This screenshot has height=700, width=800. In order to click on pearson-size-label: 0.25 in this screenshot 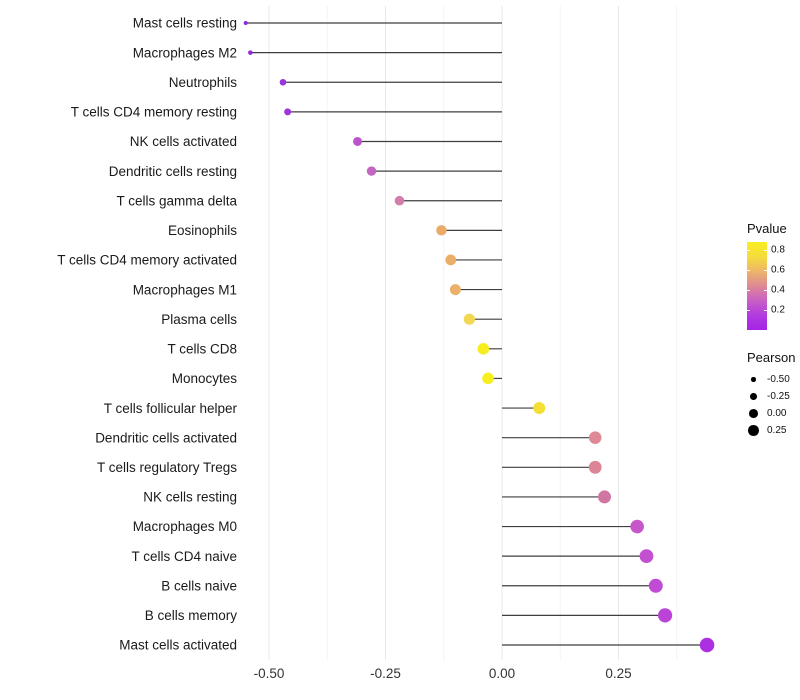, I will do `click(777, 430)`.